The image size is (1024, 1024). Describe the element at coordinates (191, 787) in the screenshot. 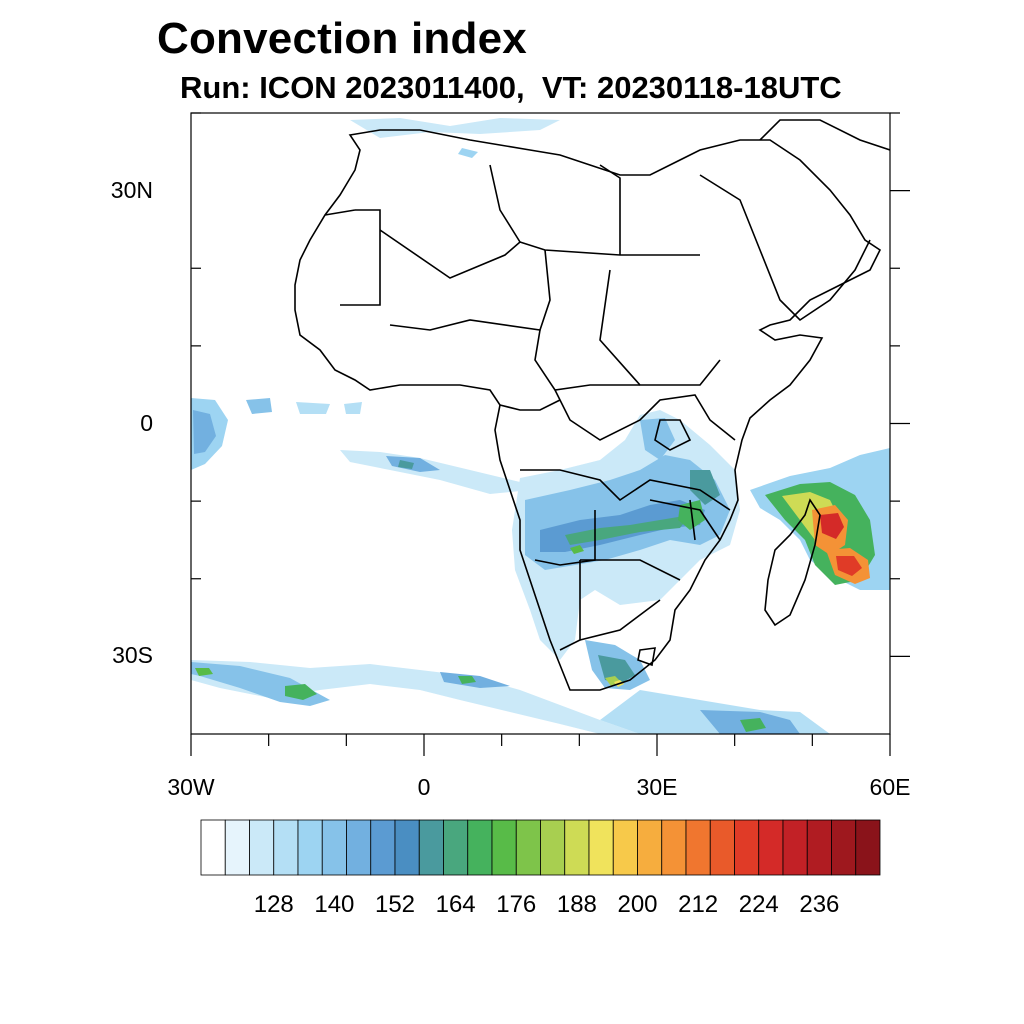

I see `lon-tick-label: 30W` at that location.